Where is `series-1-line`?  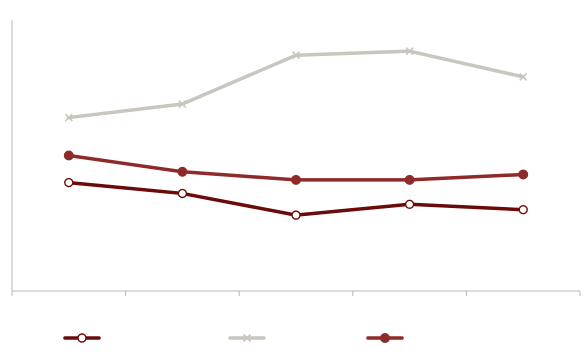
series-1-line is located at coordinates (296, 198).